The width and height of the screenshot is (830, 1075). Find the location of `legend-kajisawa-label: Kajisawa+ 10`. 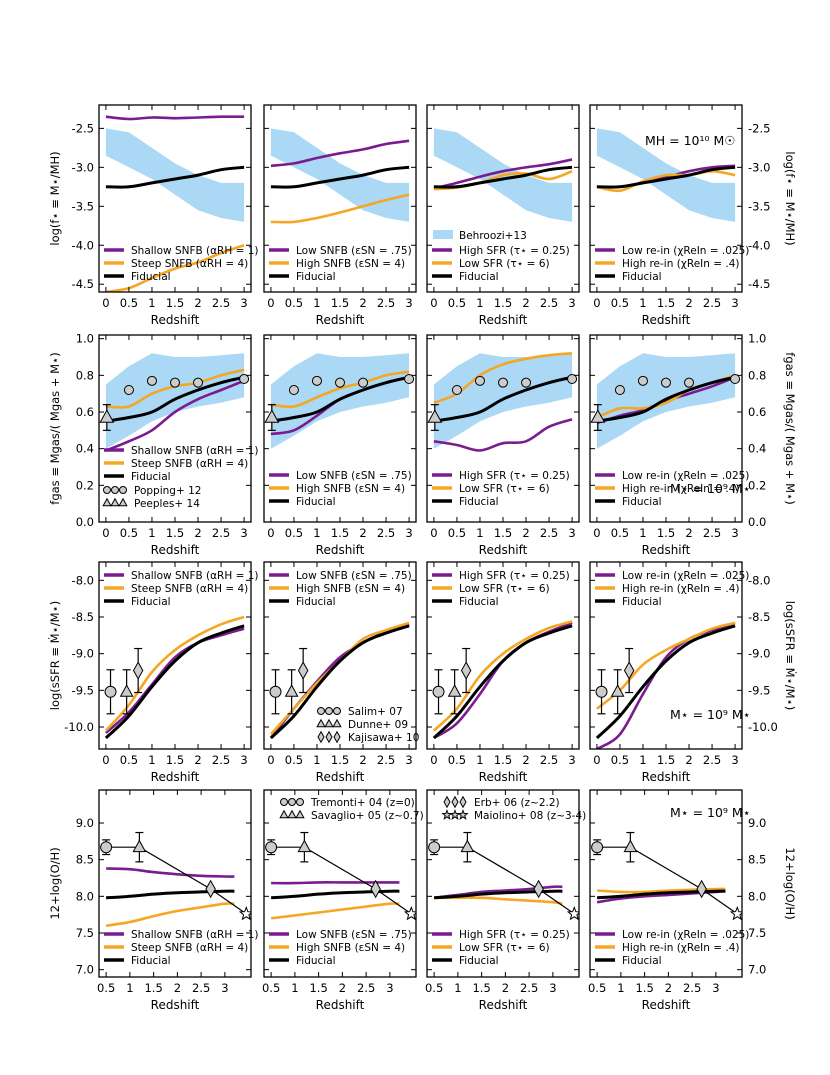

legend-kajisawa-label: Kajisawa+ 10 is located at coordinates (383, 738).